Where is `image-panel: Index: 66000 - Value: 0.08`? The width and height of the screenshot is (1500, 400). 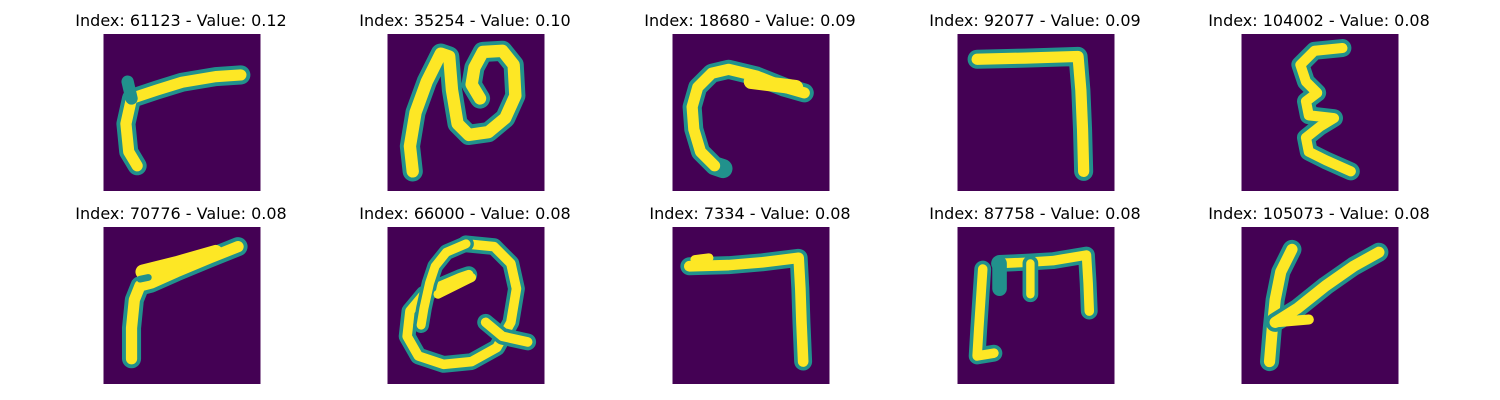
image-panel: Index: 66000 - Value: 0.08 is located at coordinates (465, 293).